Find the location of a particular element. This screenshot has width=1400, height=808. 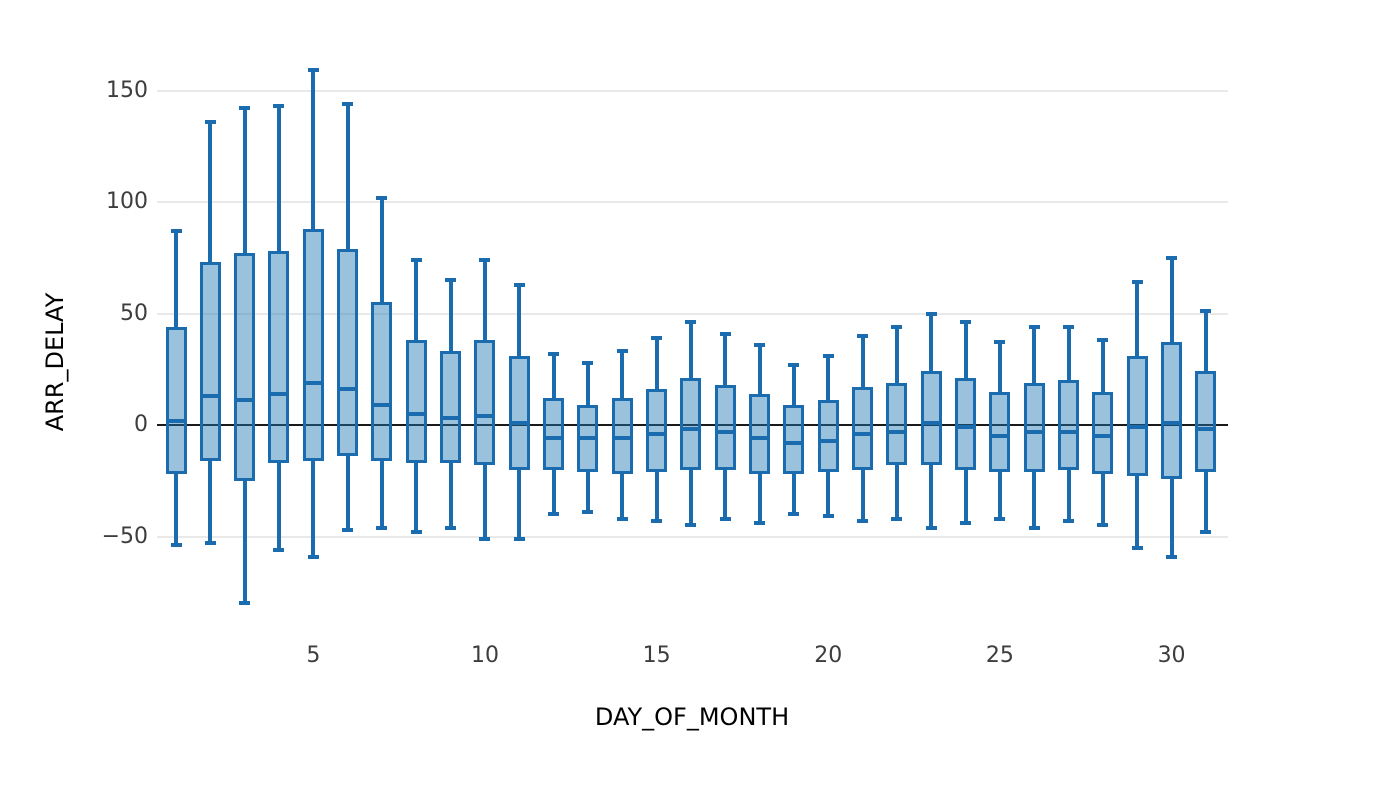

y-tick-label: 100 is located at coordinates (127, 201).